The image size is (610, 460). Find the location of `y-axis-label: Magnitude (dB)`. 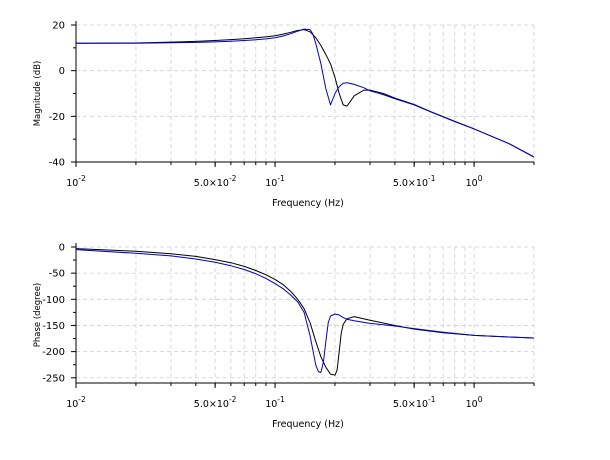

y-axis-label: Magnitude (dB) is located at coordinates (38, 94).